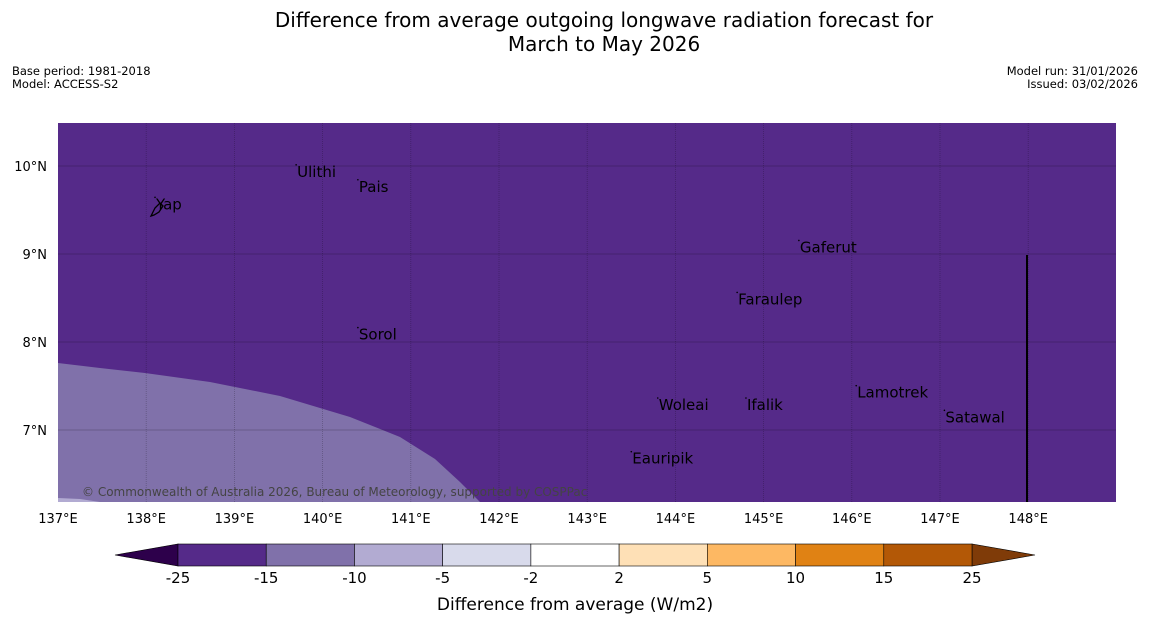  I want to click on colorbar-tick-label: 5, so click(708, 578).